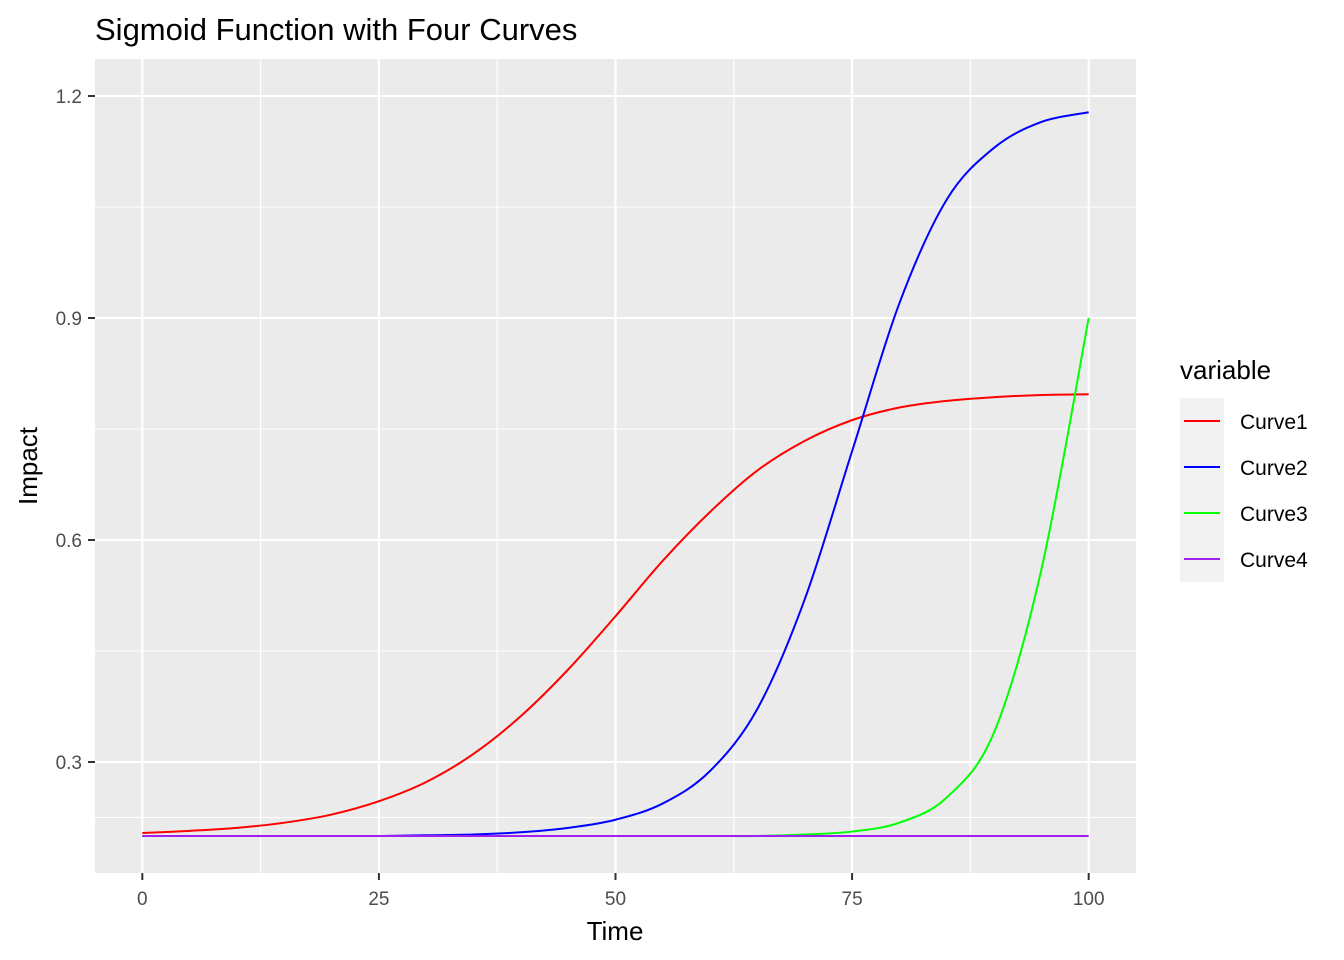  I want to click on x-tick-label: 50, so click(615, 899).